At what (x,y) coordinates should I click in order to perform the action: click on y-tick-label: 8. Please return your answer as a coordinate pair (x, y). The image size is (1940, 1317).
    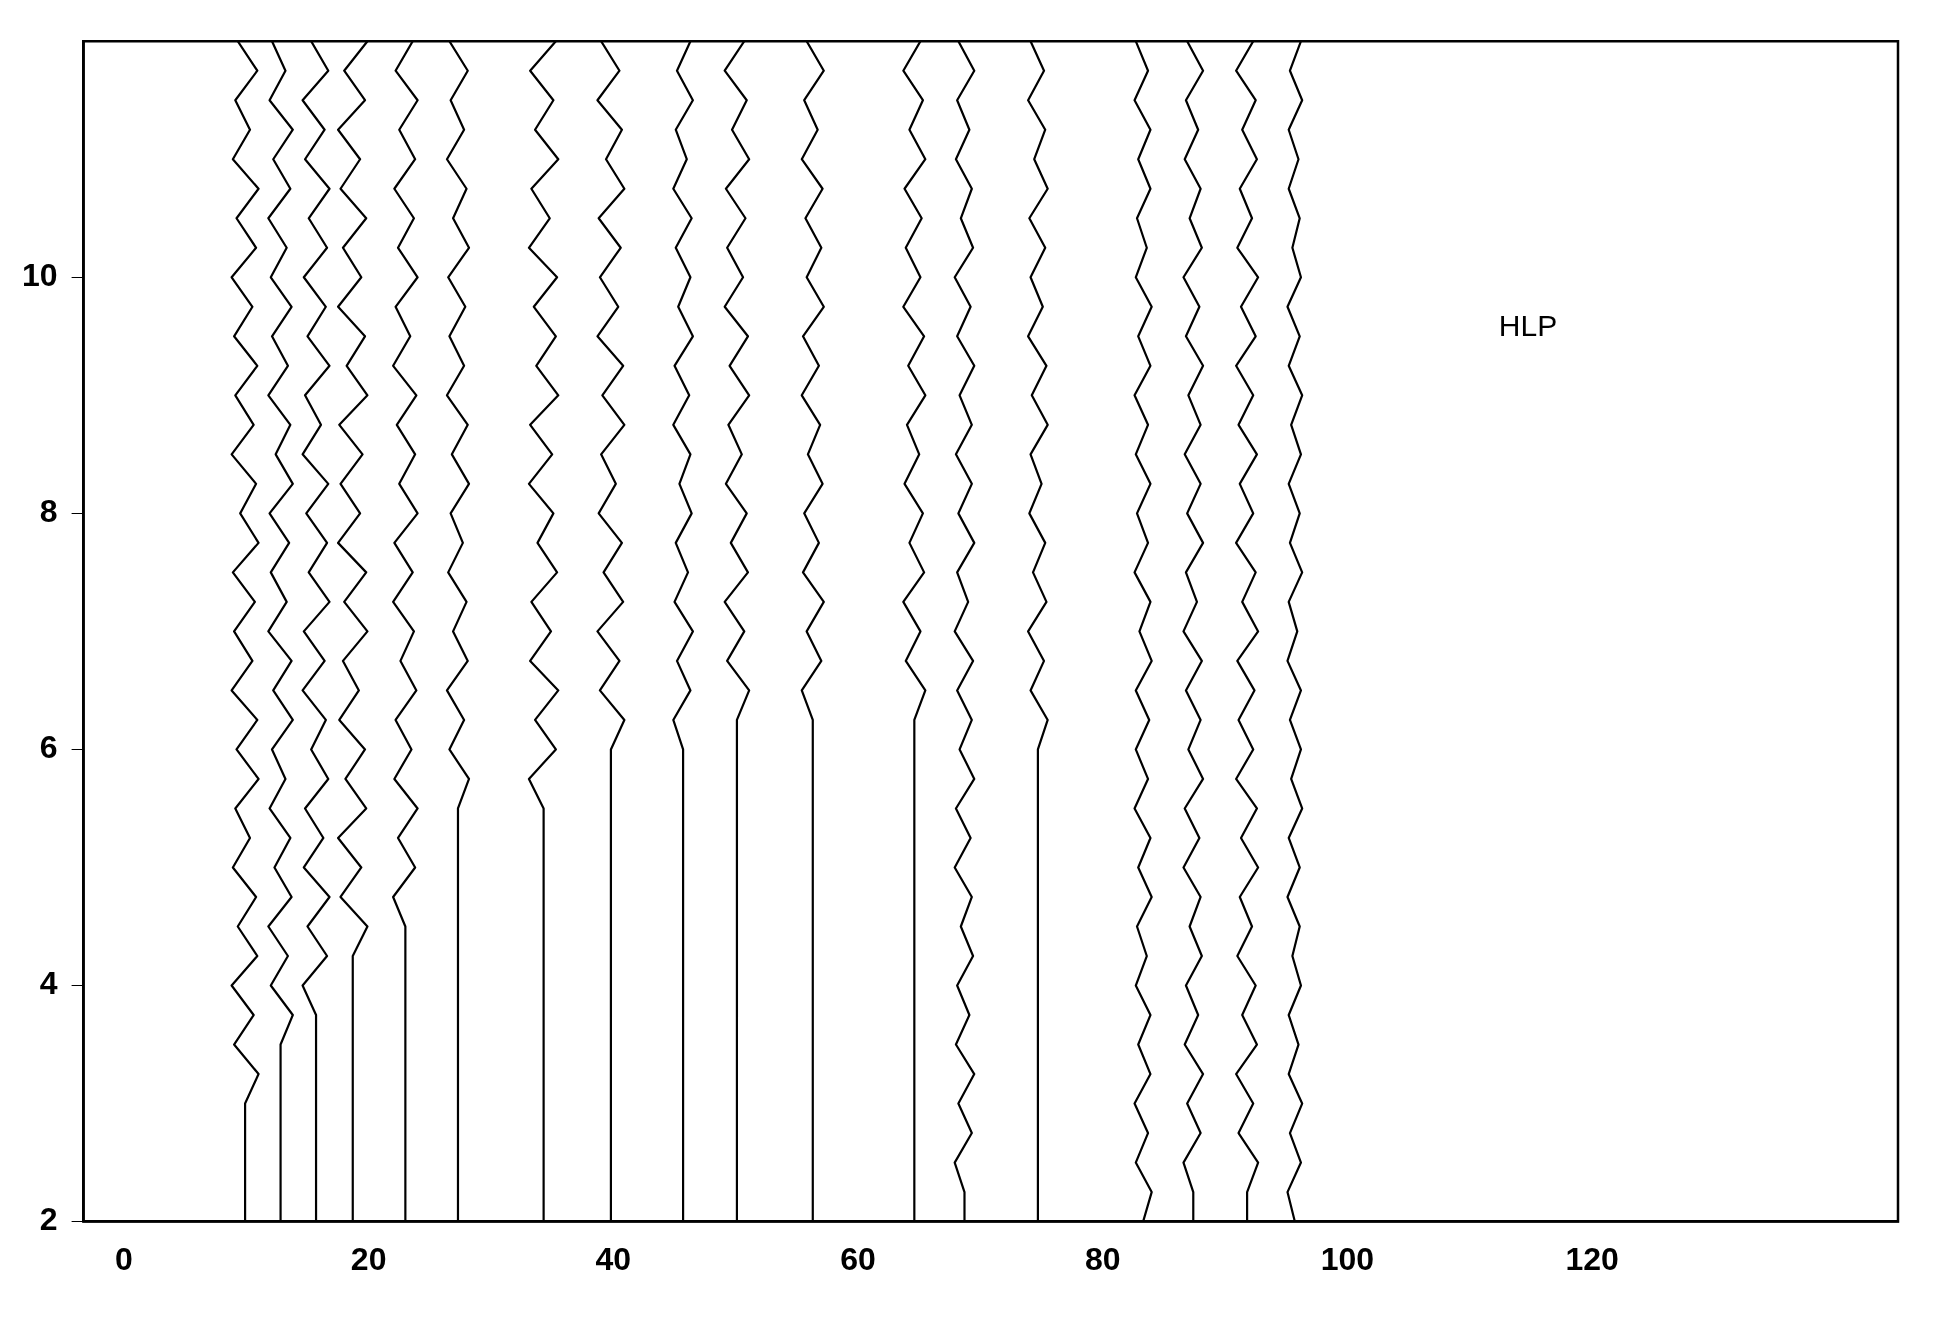
    Looking at the image, I should click on (48, 511).